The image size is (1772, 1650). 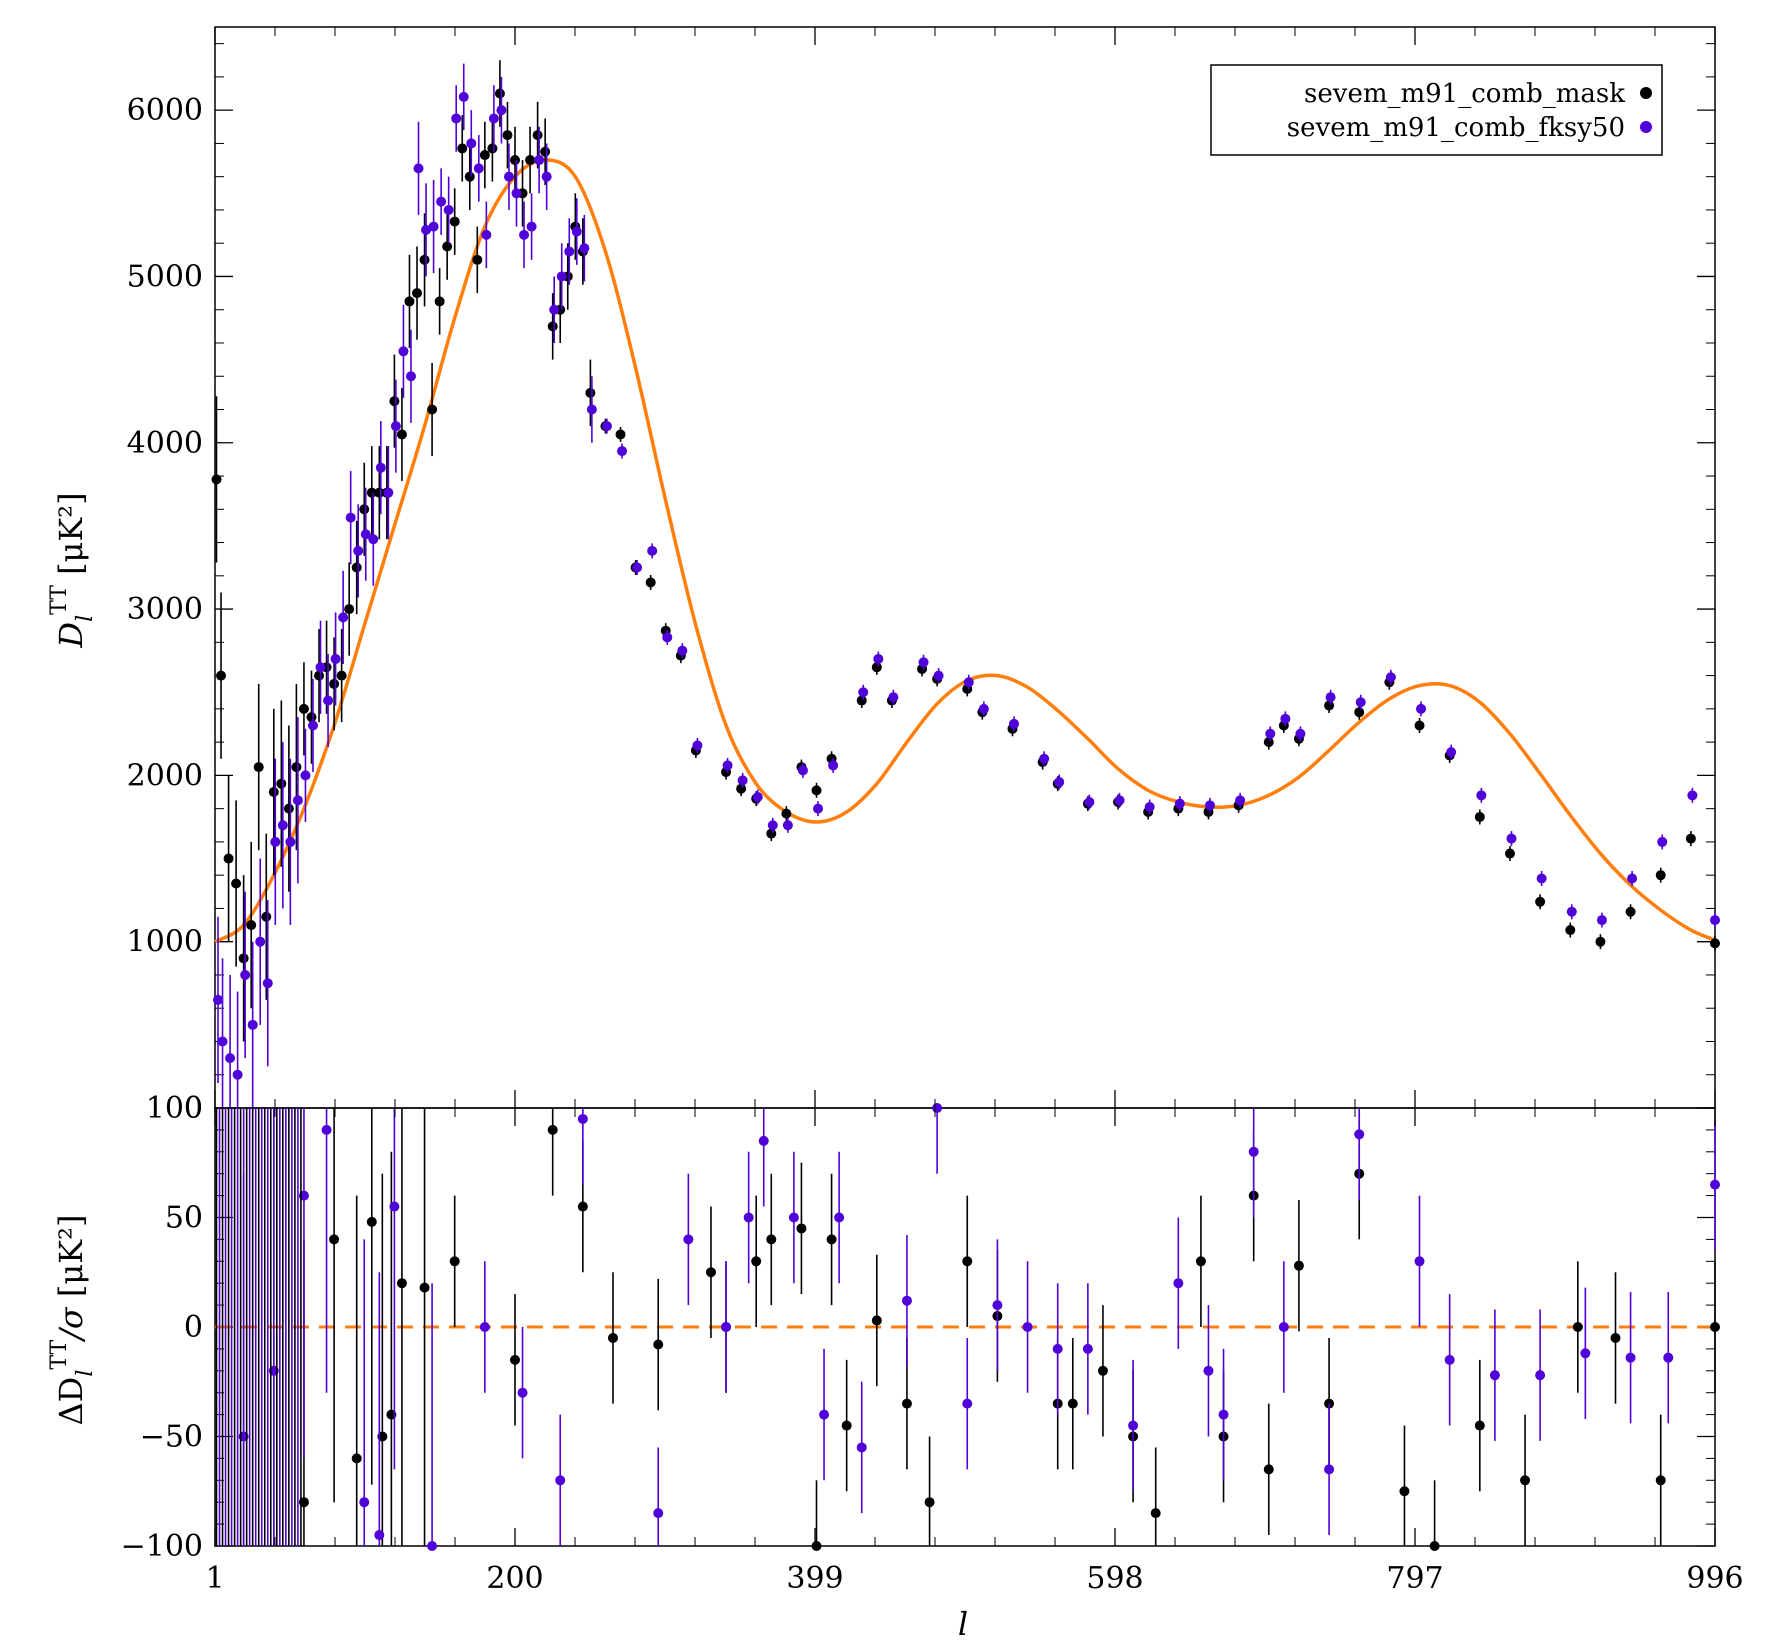 What do you see at coordinates (165, 276) in the screenshot?
I see `top-y-tick-label: 5000` at bounding box center [165, 276].